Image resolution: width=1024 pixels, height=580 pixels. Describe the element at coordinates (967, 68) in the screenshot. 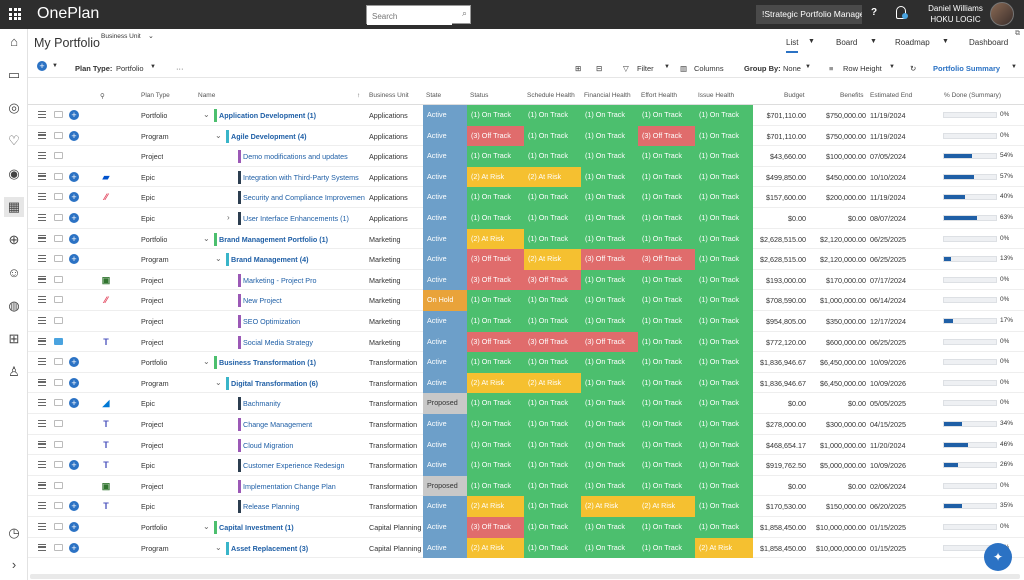

I see `portfolio-summary-button: Portfolio Summary` at that location.